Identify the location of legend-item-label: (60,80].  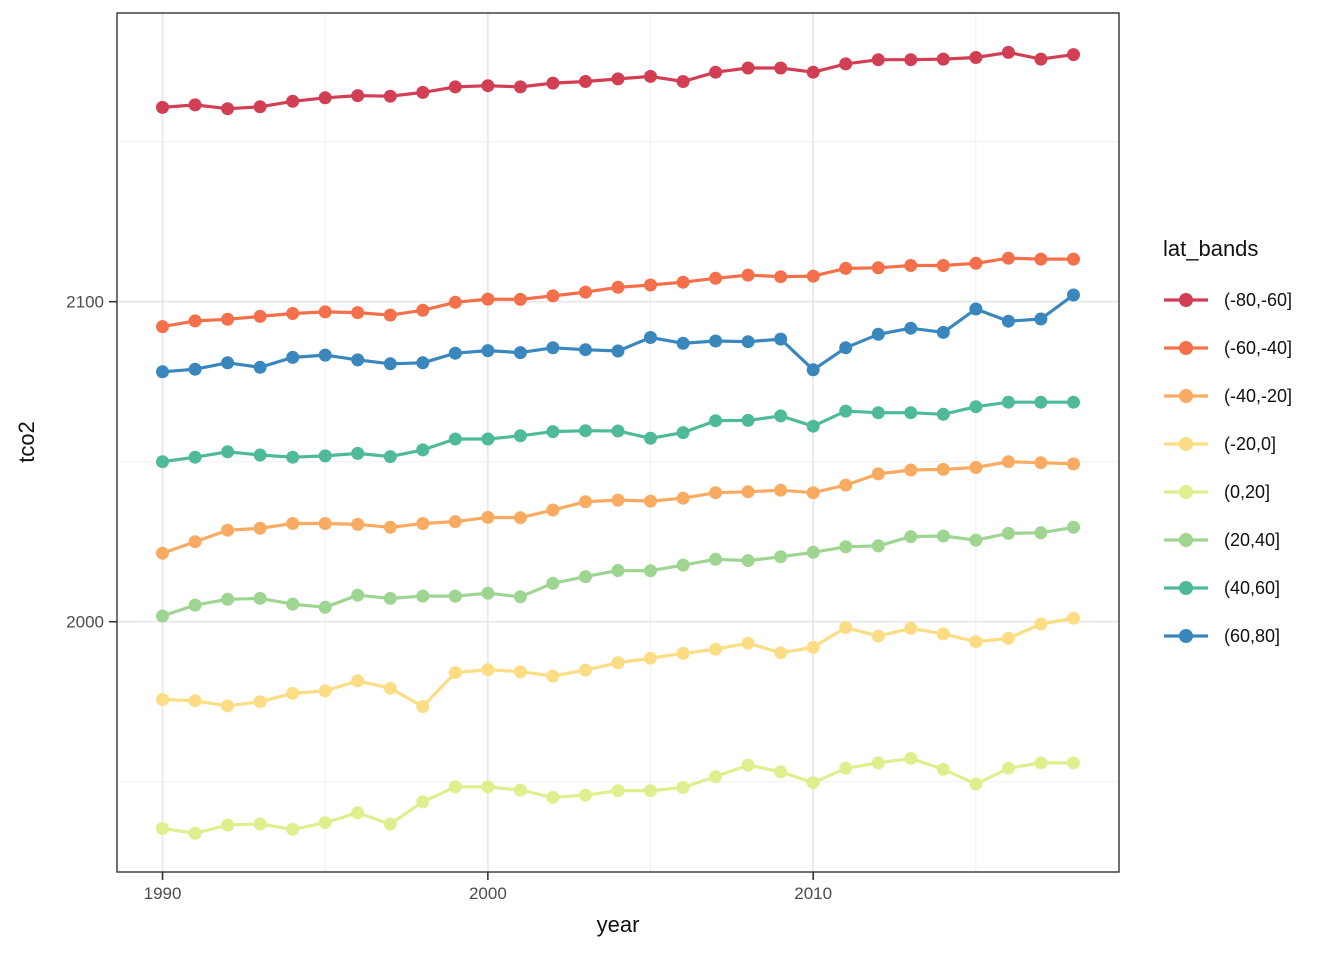
(1252, 635).